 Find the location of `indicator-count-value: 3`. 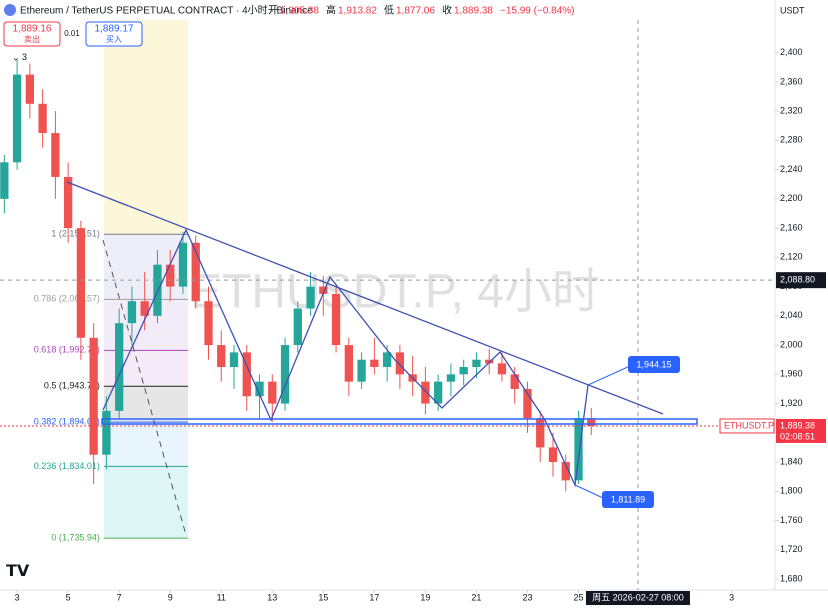

indicator-count-value: 3 is located at coordinates (24, 57).